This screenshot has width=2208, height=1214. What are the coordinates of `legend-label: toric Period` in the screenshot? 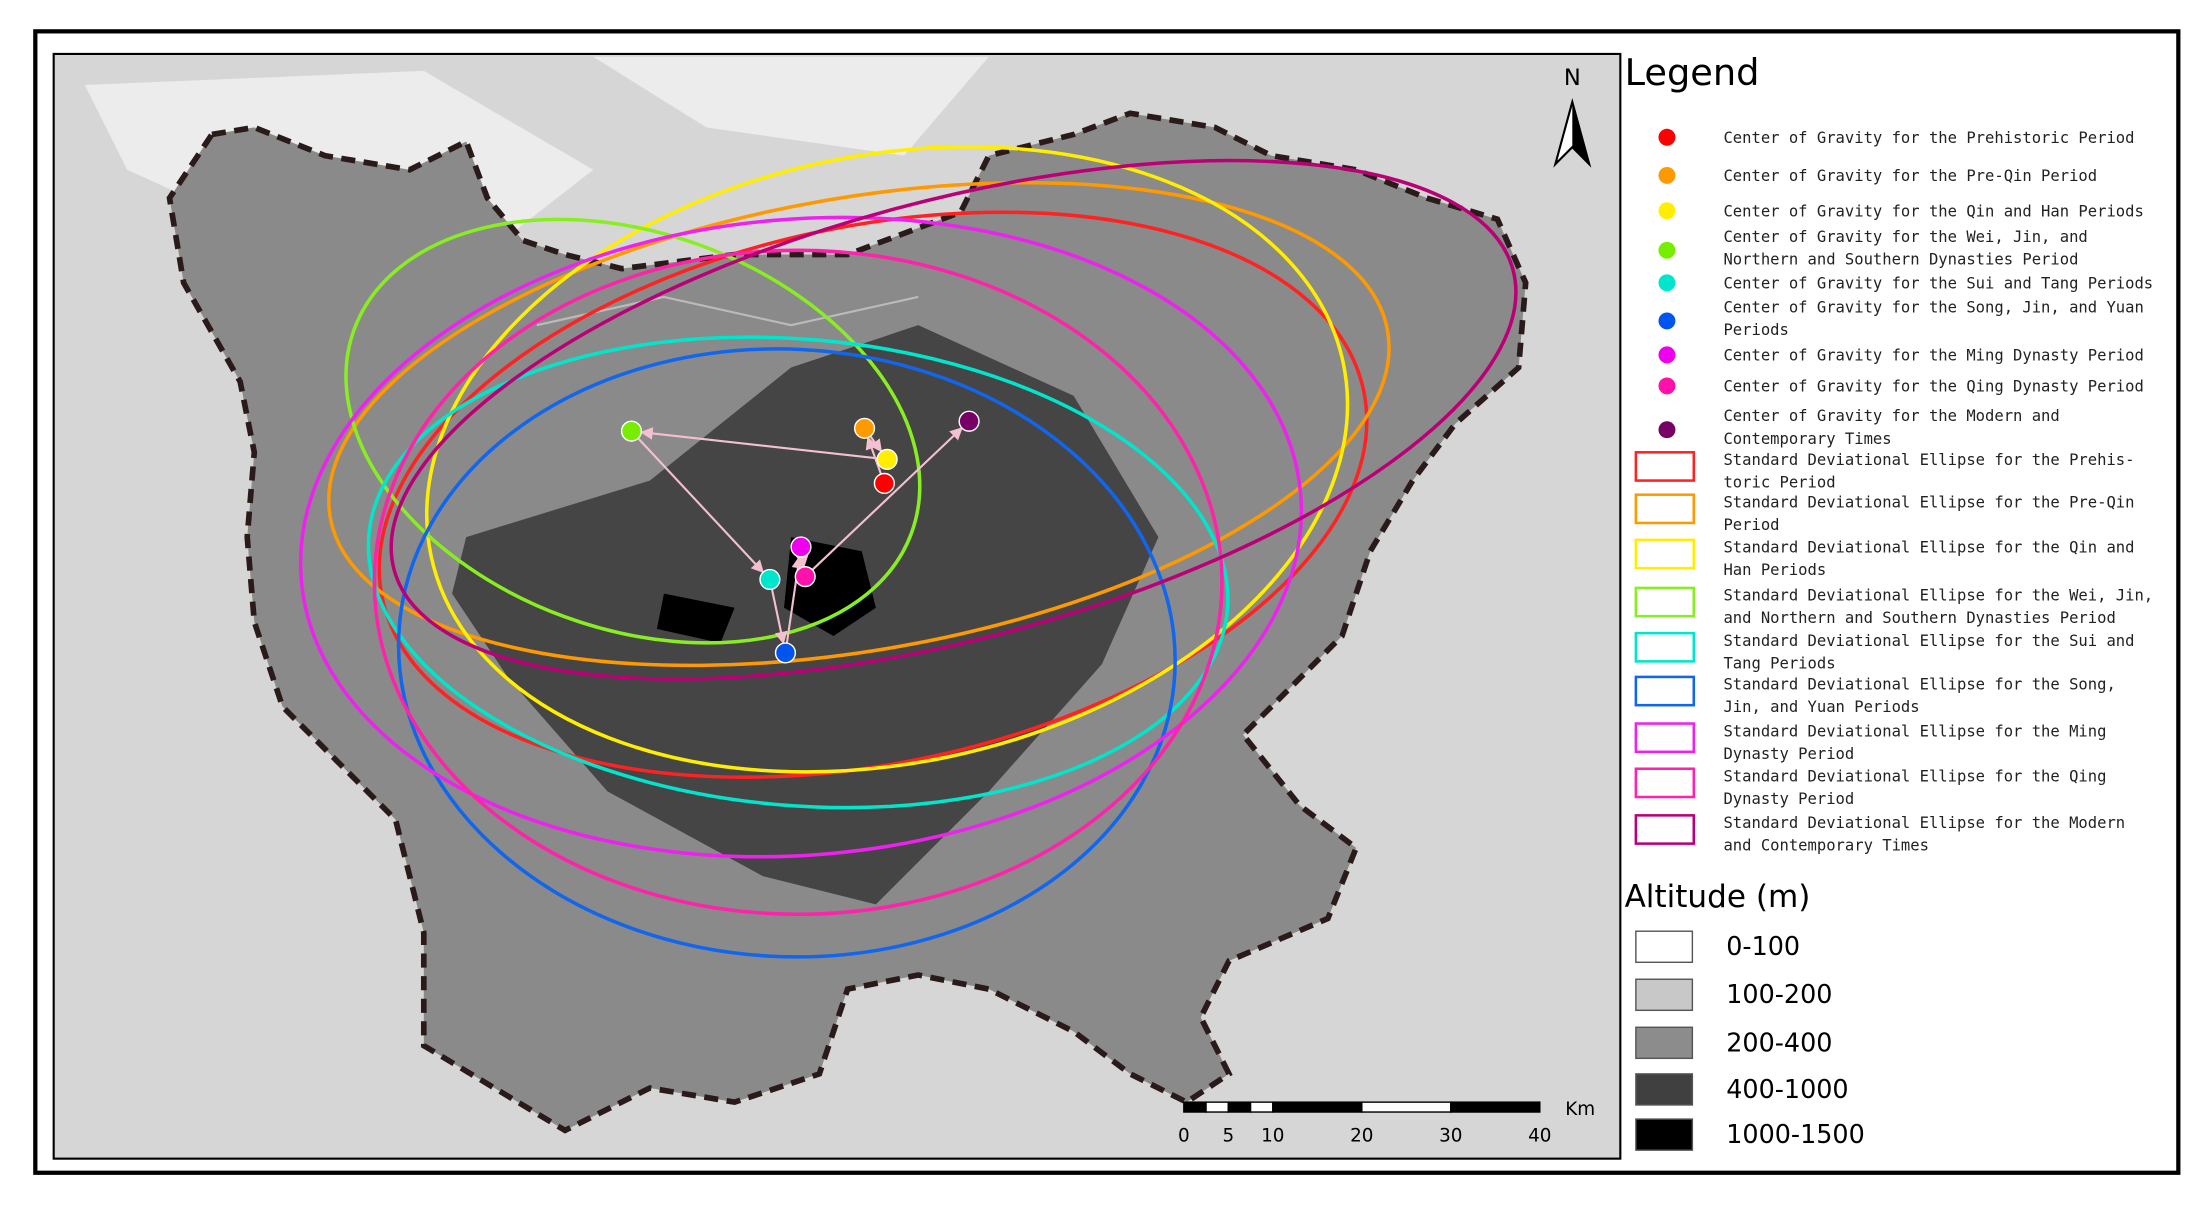 It's located at (1779, 483).